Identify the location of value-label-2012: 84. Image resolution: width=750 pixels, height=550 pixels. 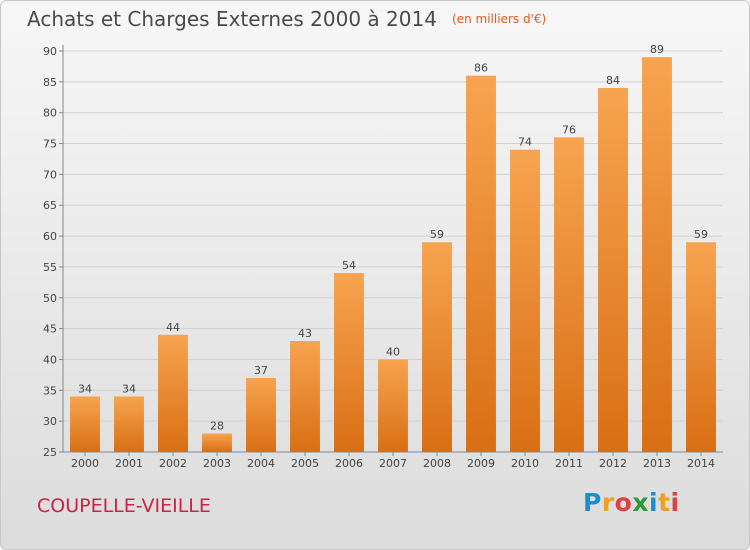
(613, 80).